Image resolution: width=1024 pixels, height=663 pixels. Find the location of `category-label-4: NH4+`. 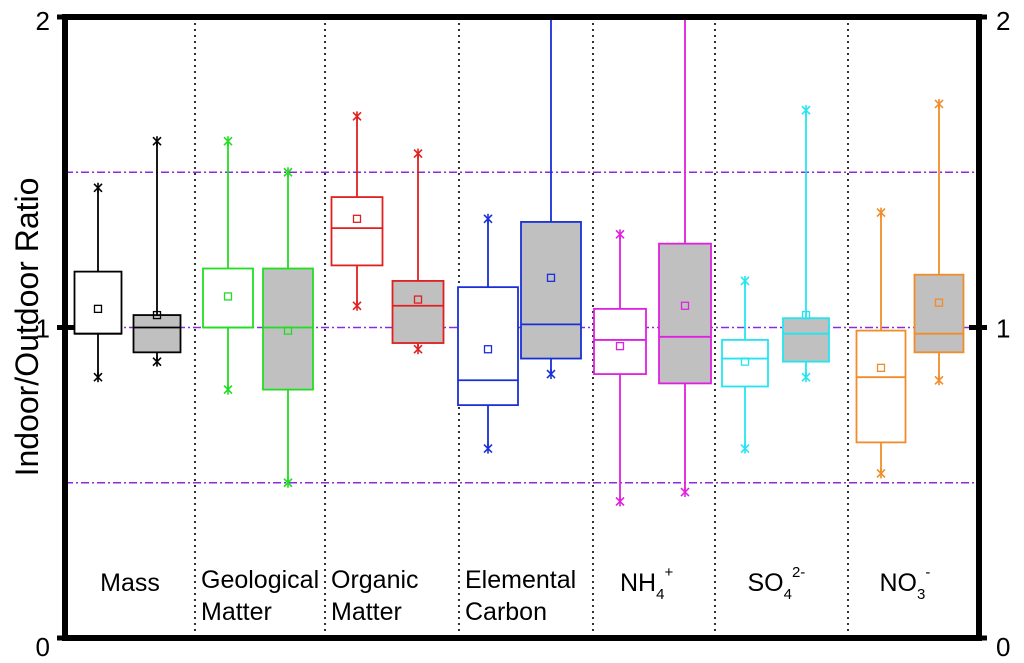

category-label-4: NH4+ is located at coordinates (646, 583).